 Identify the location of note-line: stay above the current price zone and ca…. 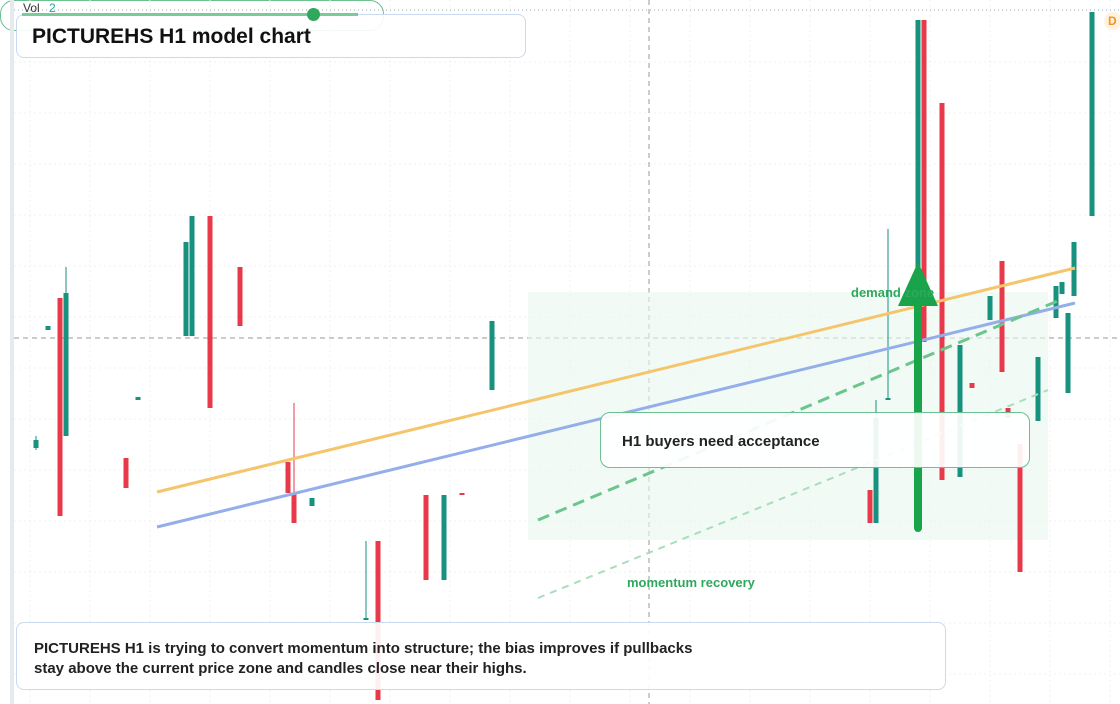
(280, 668).